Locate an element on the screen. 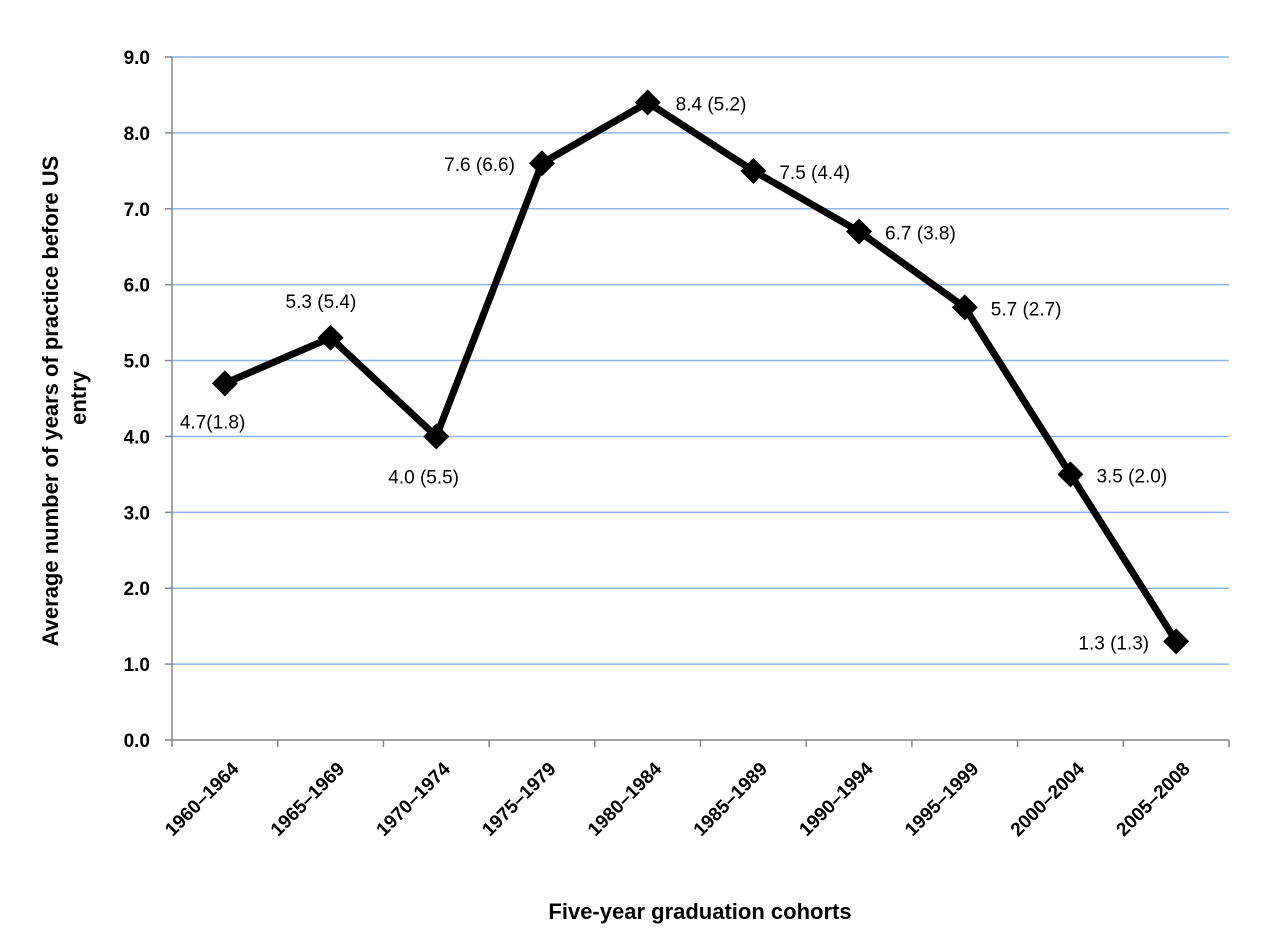 The height and width of the screenshot is (935, 1280). y-tick-label: 5.0 is located at coordinates (137, 362).